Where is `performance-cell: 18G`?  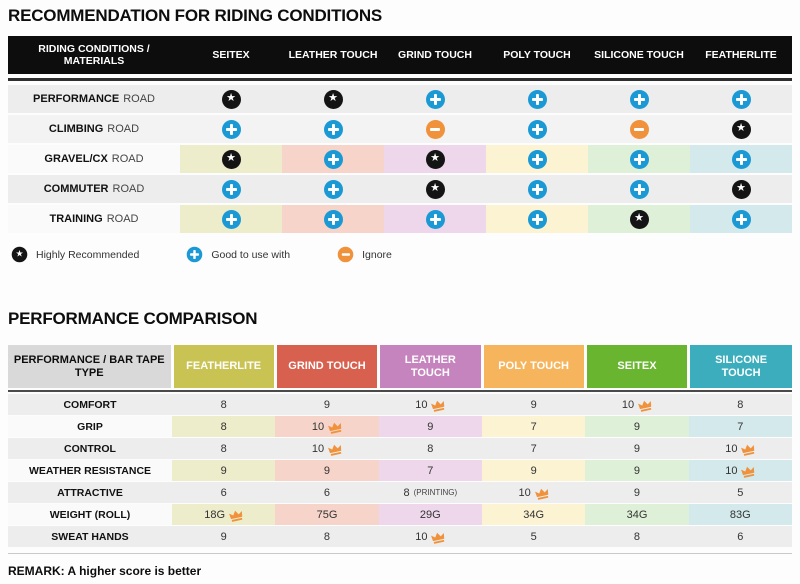
performance-cell: 18G is located at coordinates (224, 514).